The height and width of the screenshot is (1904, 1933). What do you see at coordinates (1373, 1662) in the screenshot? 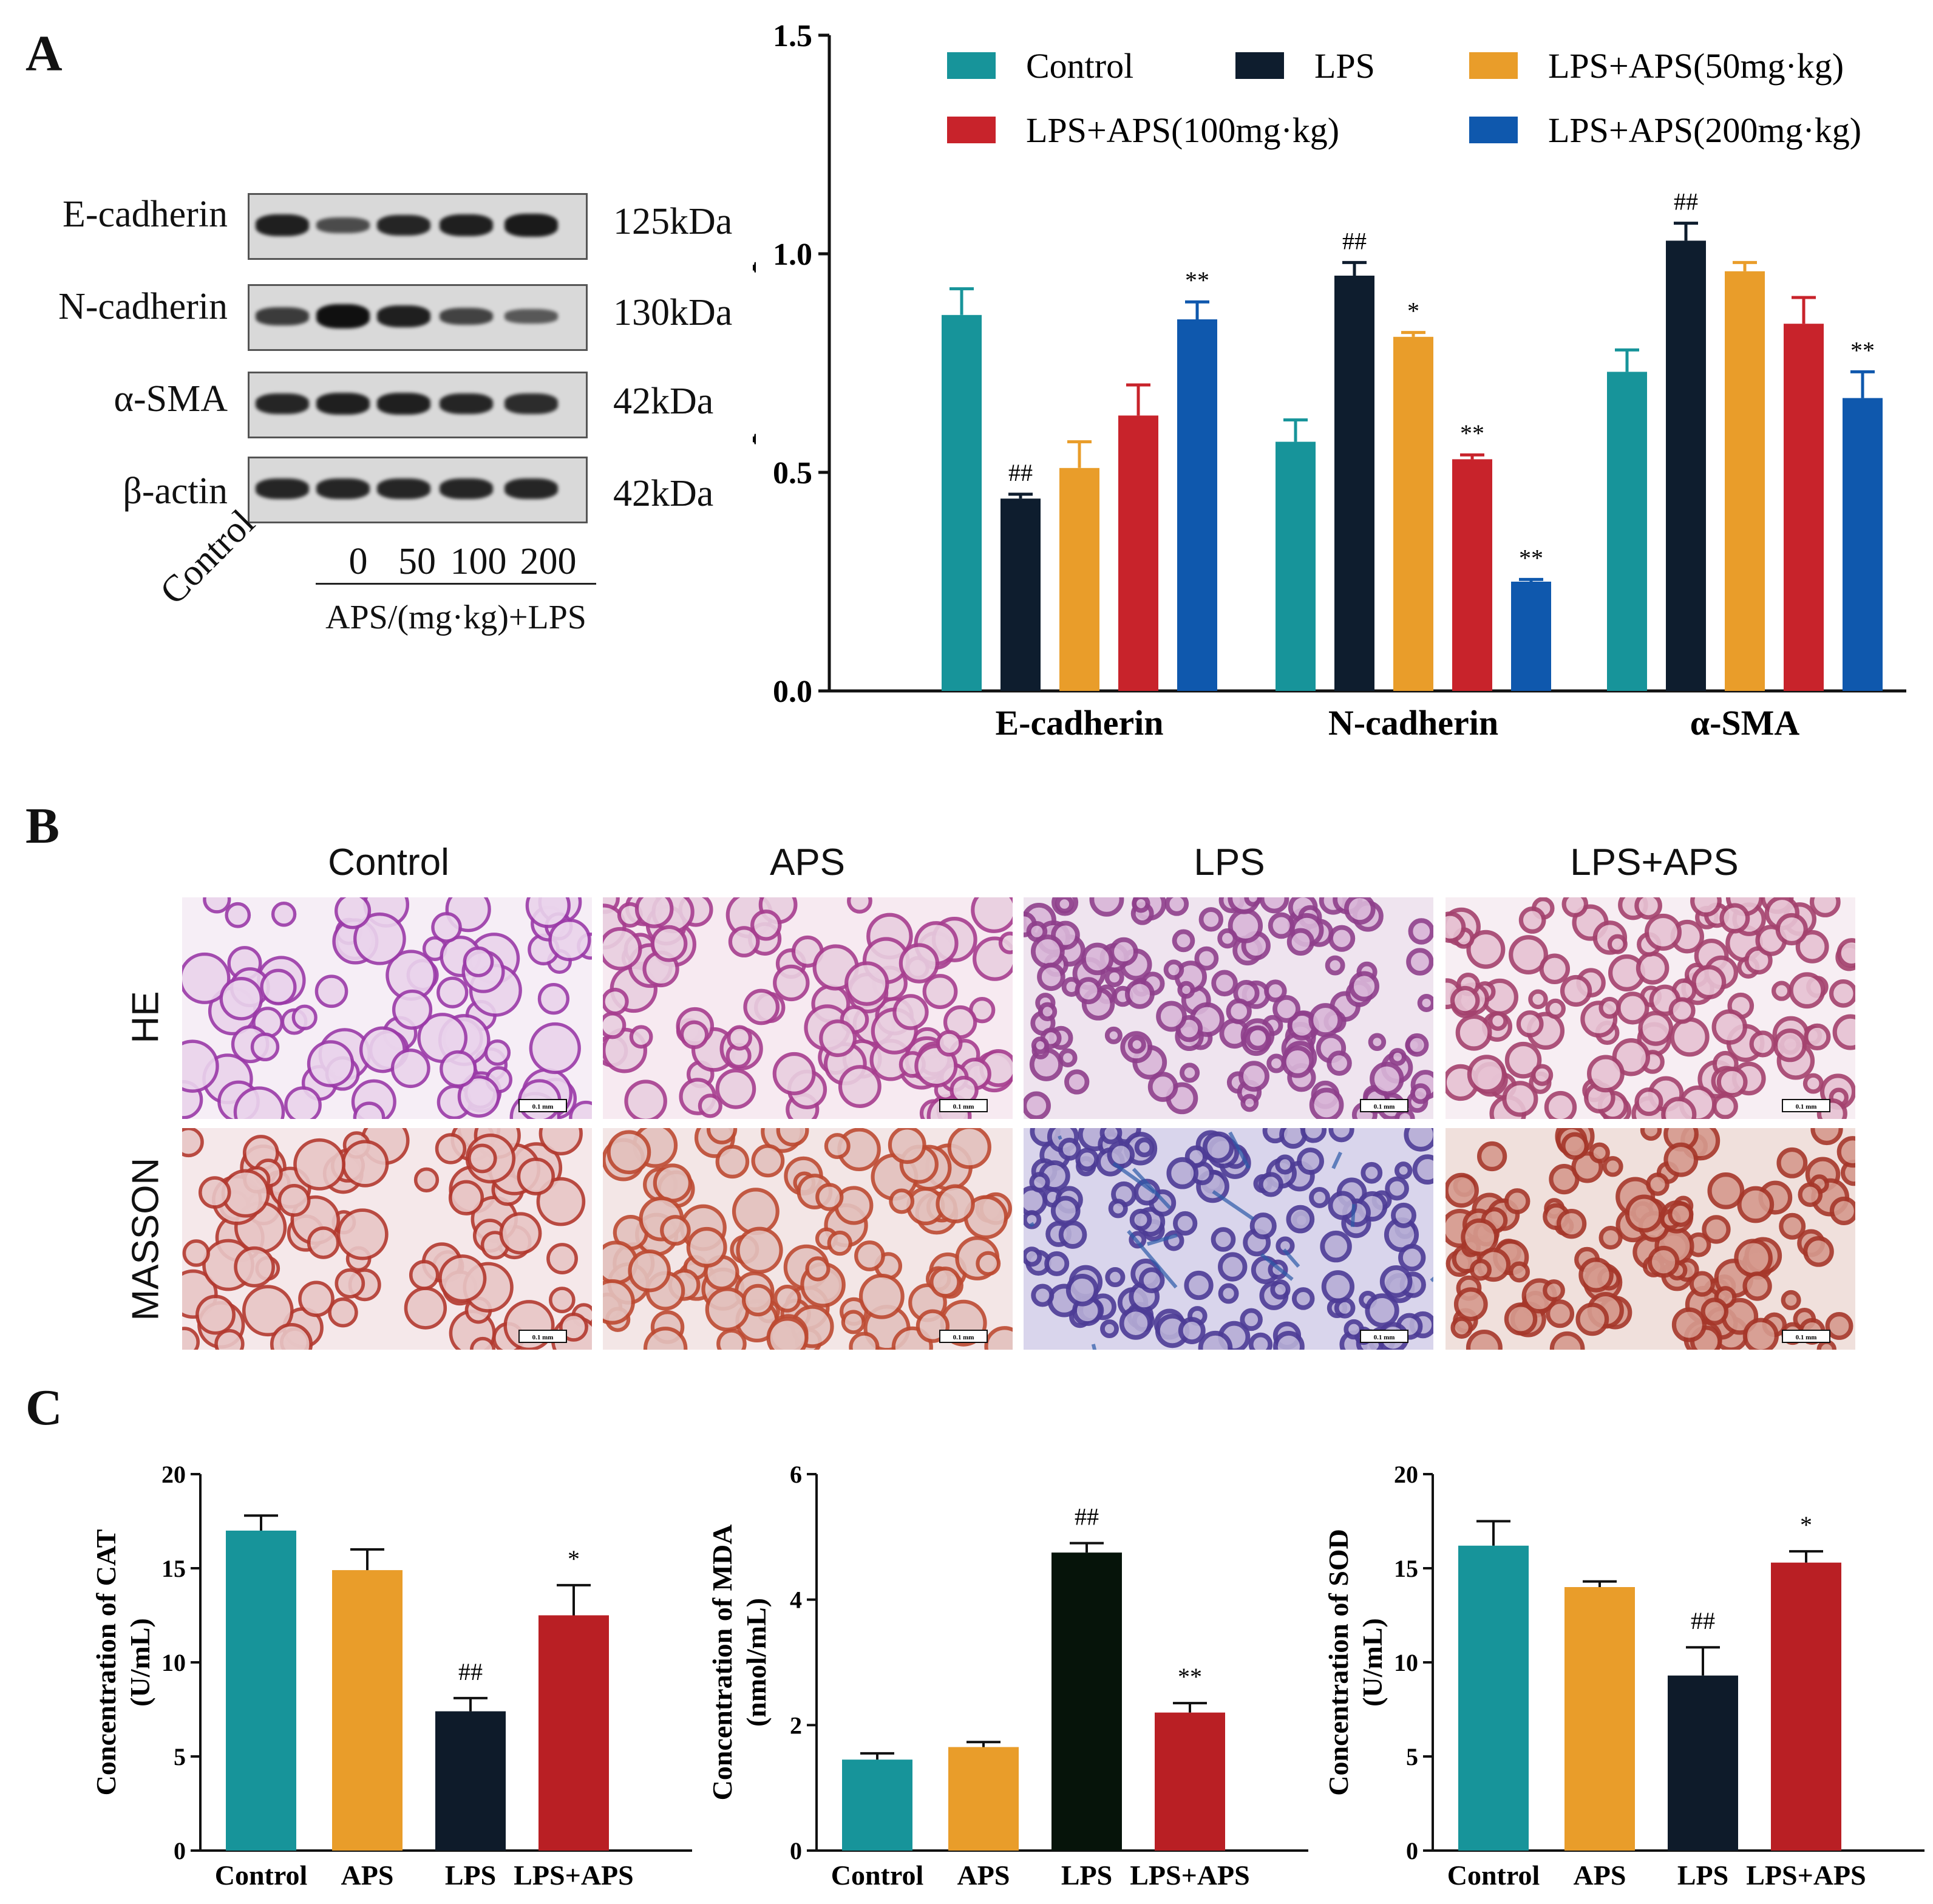
I see `y-axis-label: (U/mL)` at bounding box center [1373, 1662].